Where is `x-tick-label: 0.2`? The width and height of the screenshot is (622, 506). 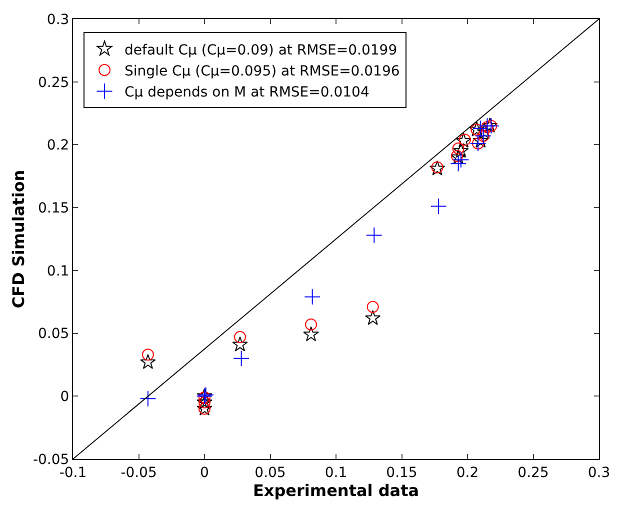 x-tick-label: 0.2 is located at coordinates (467, 472).